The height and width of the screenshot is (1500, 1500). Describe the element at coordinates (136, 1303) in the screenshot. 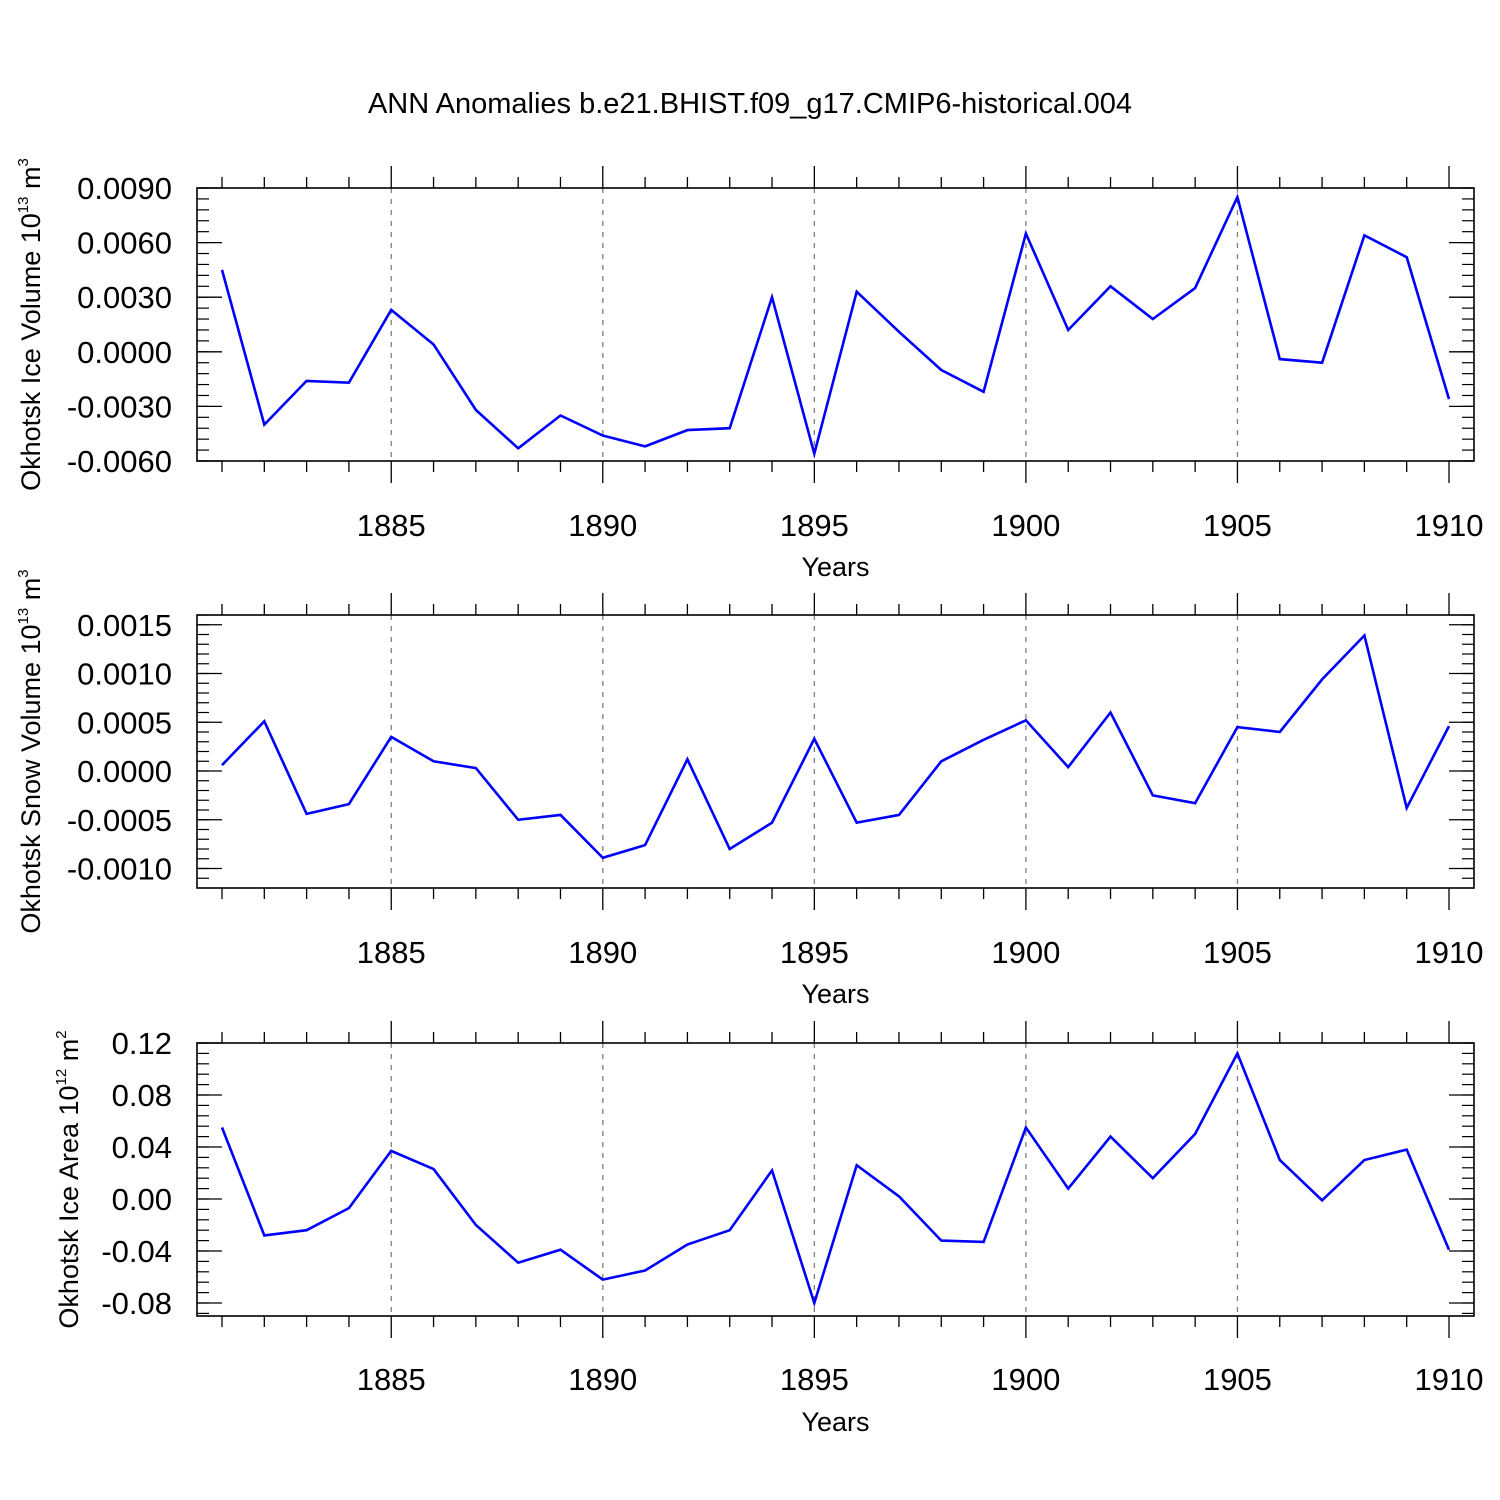

I see `y-tick-label: -0.08` at that location.